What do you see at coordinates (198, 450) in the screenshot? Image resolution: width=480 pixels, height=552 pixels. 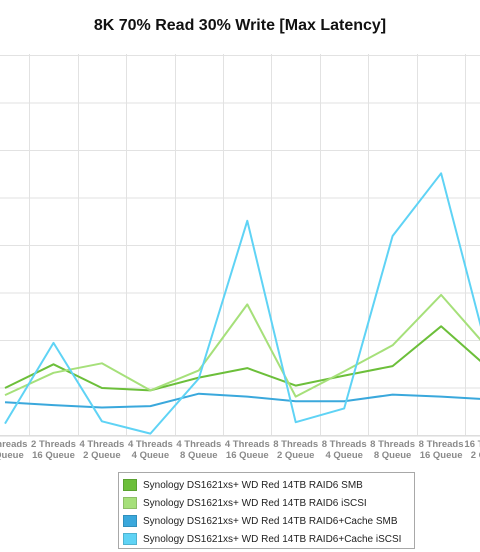 I see `x-tick-label: 4 Threads 8 Queue` at bounding box center [198, 450].